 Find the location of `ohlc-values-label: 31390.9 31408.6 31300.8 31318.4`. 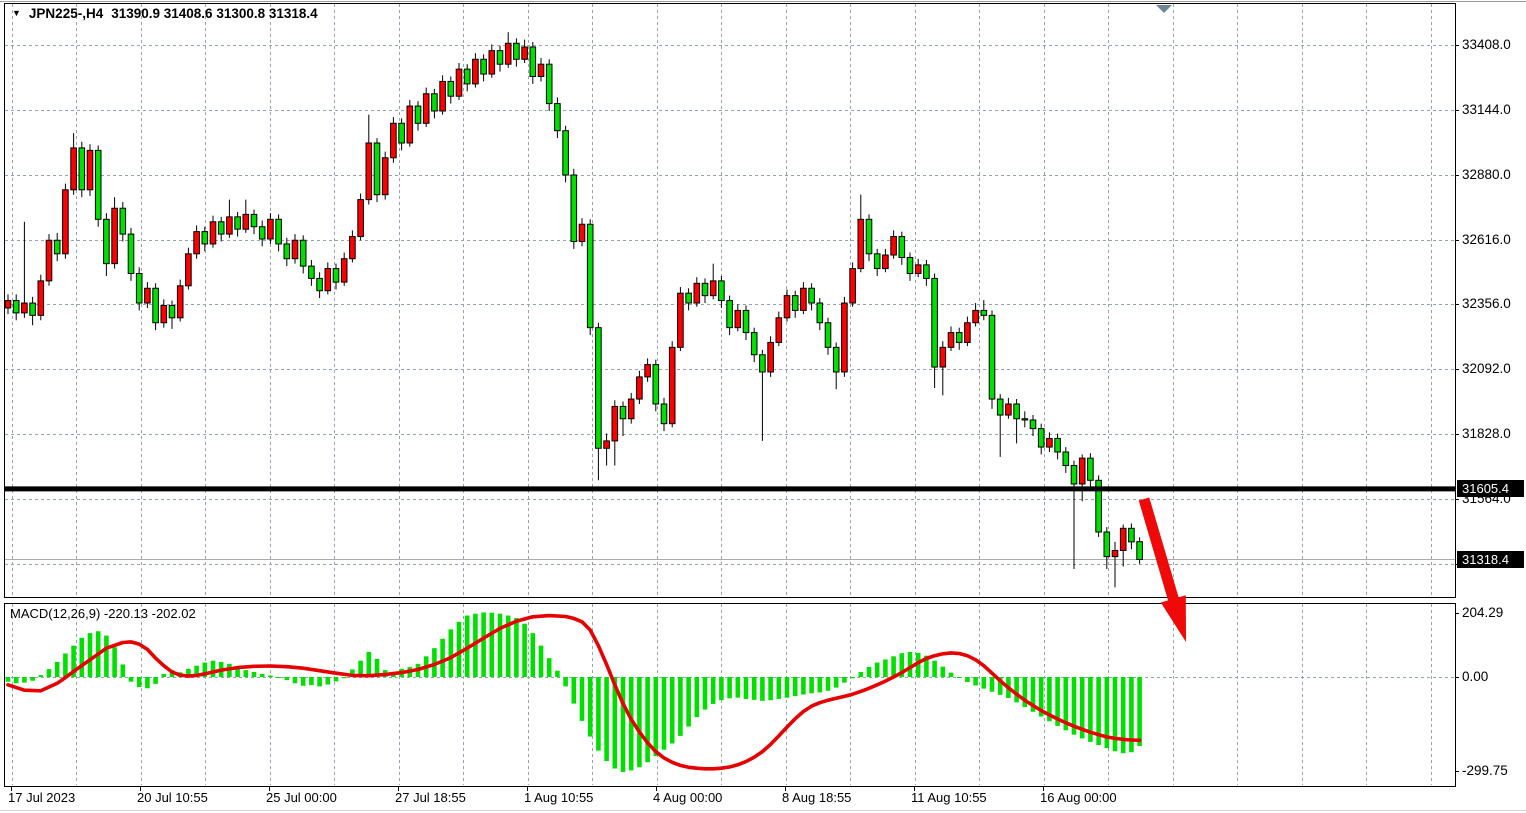

ohlc-values-label: 31390.9 31408.6 31300.8 31318.4 is located at coordinates (214, 13).